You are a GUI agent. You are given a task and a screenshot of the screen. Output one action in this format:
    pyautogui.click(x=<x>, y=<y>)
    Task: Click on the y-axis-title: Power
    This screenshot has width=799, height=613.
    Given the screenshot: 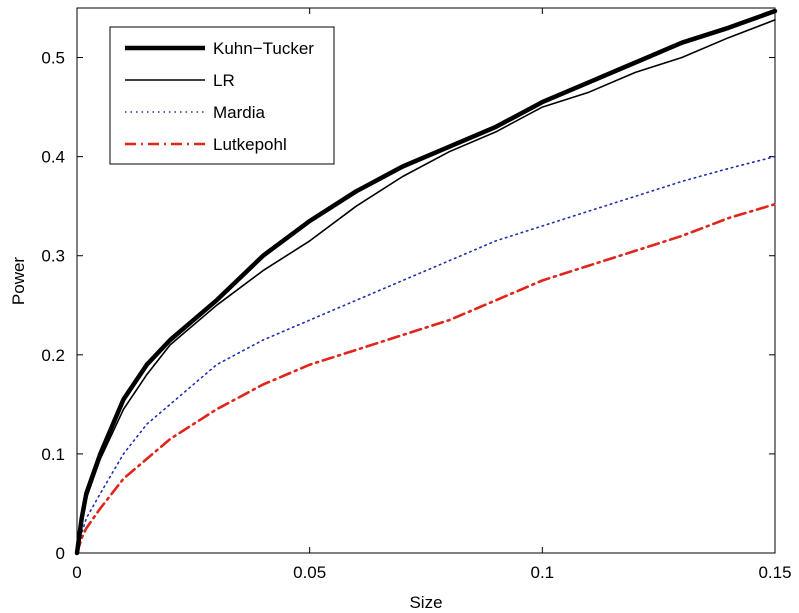 What is the action you would take?
    pyautogui.click(x=18, y=281)
    